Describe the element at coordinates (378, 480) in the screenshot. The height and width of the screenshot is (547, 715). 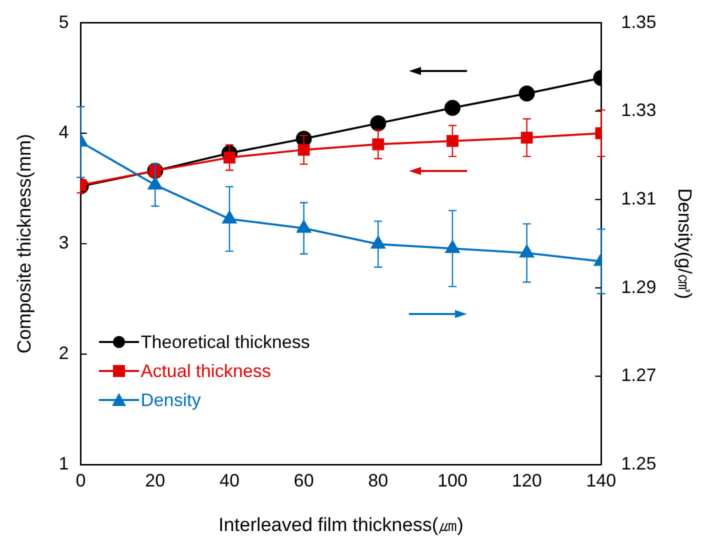
I see `x-tick-label: 80` at that location.